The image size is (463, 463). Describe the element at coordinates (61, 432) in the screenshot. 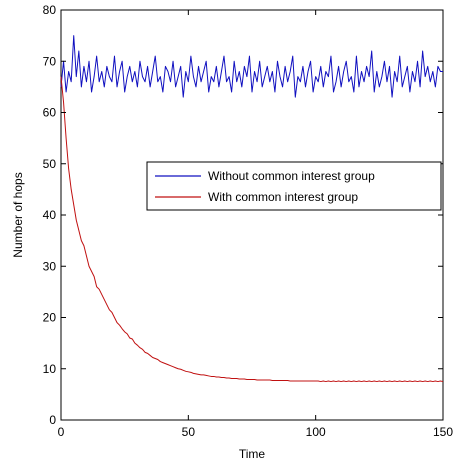

I see `x-tick-label-0: 0` at that location.